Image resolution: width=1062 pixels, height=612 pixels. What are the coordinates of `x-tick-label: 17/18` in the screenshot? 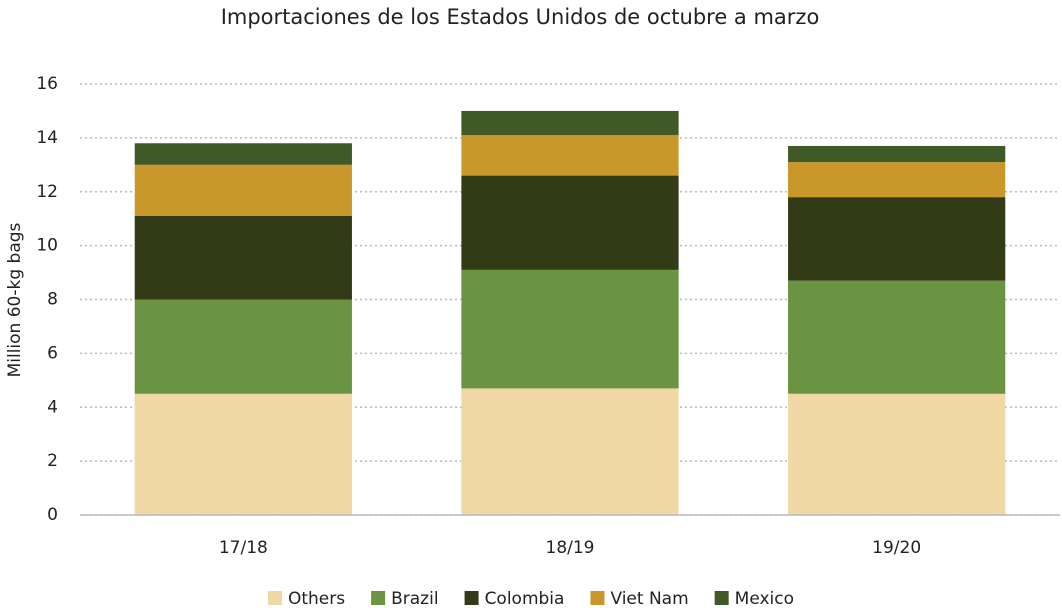 It's located at (243, 548).